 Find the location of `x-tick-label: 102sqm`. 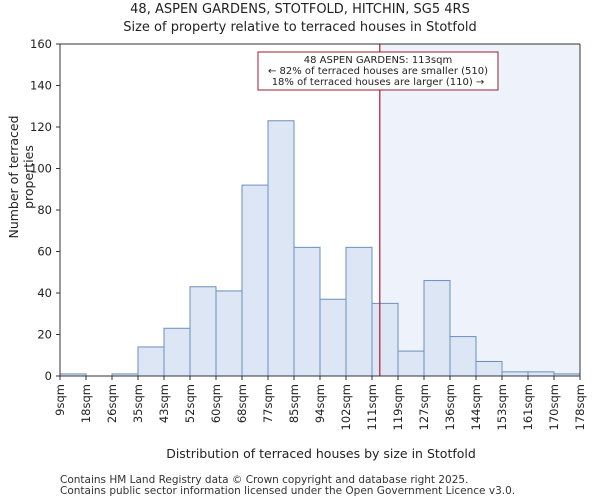

x-tick-label: 102sqm is located at coordinates (346, 407).